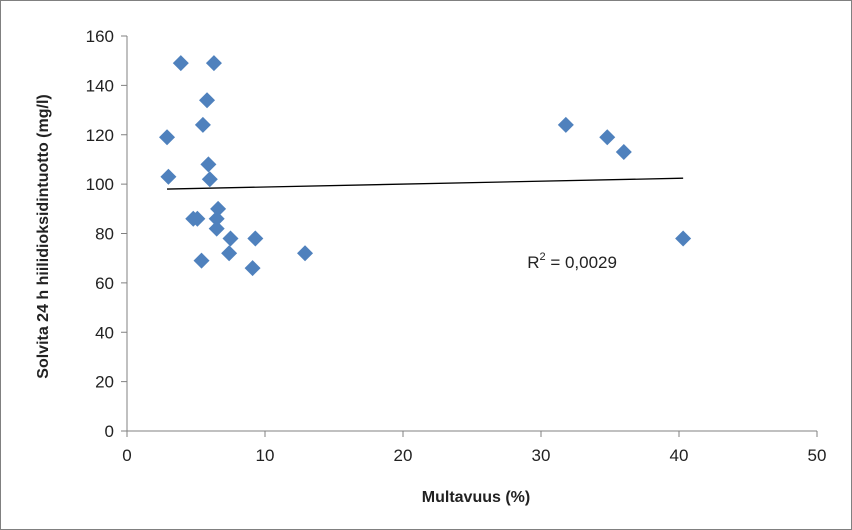 The height and width of the screenshot is (530, 852). I want to click on y-tick-label: 160, so click(100, 36).